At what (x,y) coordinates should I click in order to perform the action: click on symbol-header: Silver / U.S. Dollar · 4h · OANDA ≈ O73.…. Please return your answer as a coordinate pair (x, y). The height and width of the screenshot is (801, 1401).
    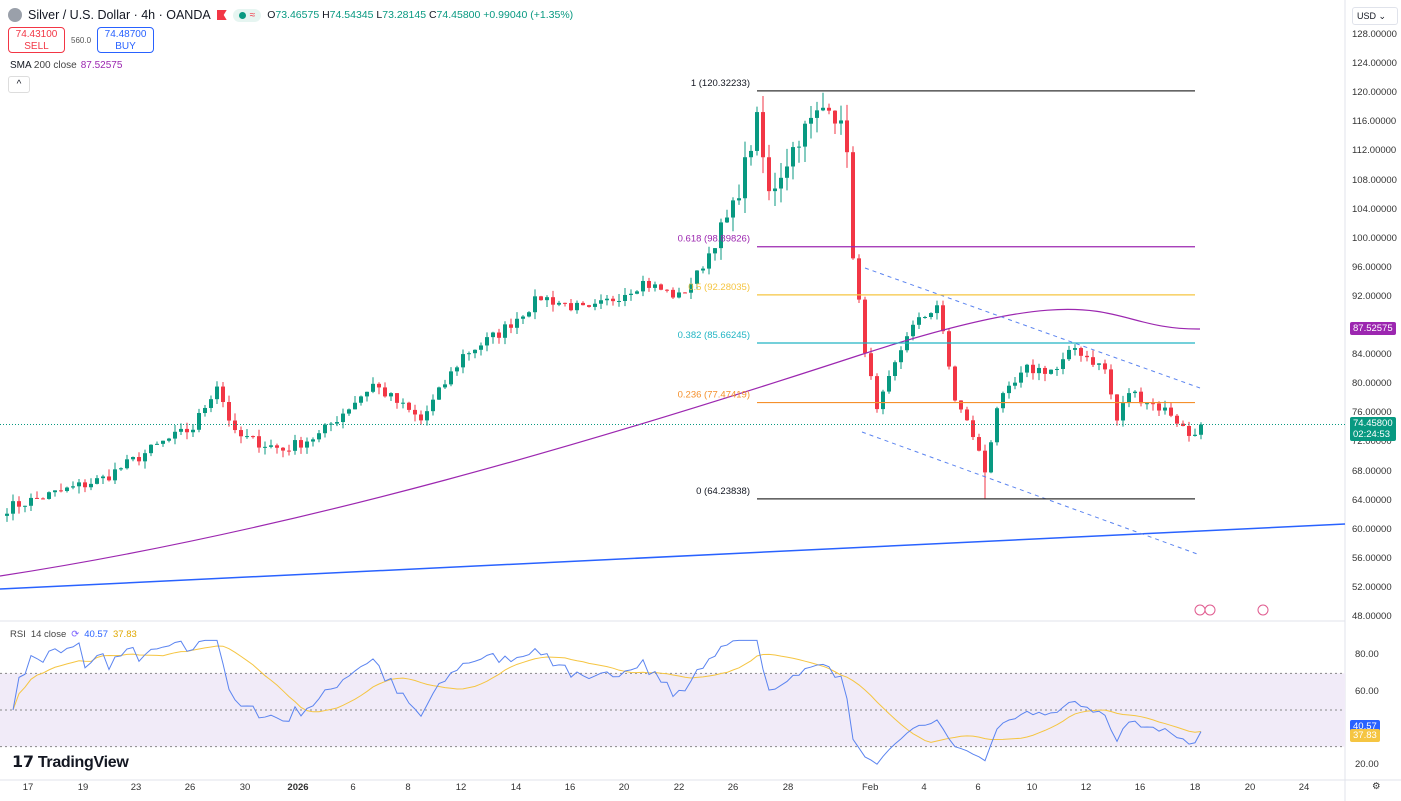
    Looking at the image, I should click on (290, 15).